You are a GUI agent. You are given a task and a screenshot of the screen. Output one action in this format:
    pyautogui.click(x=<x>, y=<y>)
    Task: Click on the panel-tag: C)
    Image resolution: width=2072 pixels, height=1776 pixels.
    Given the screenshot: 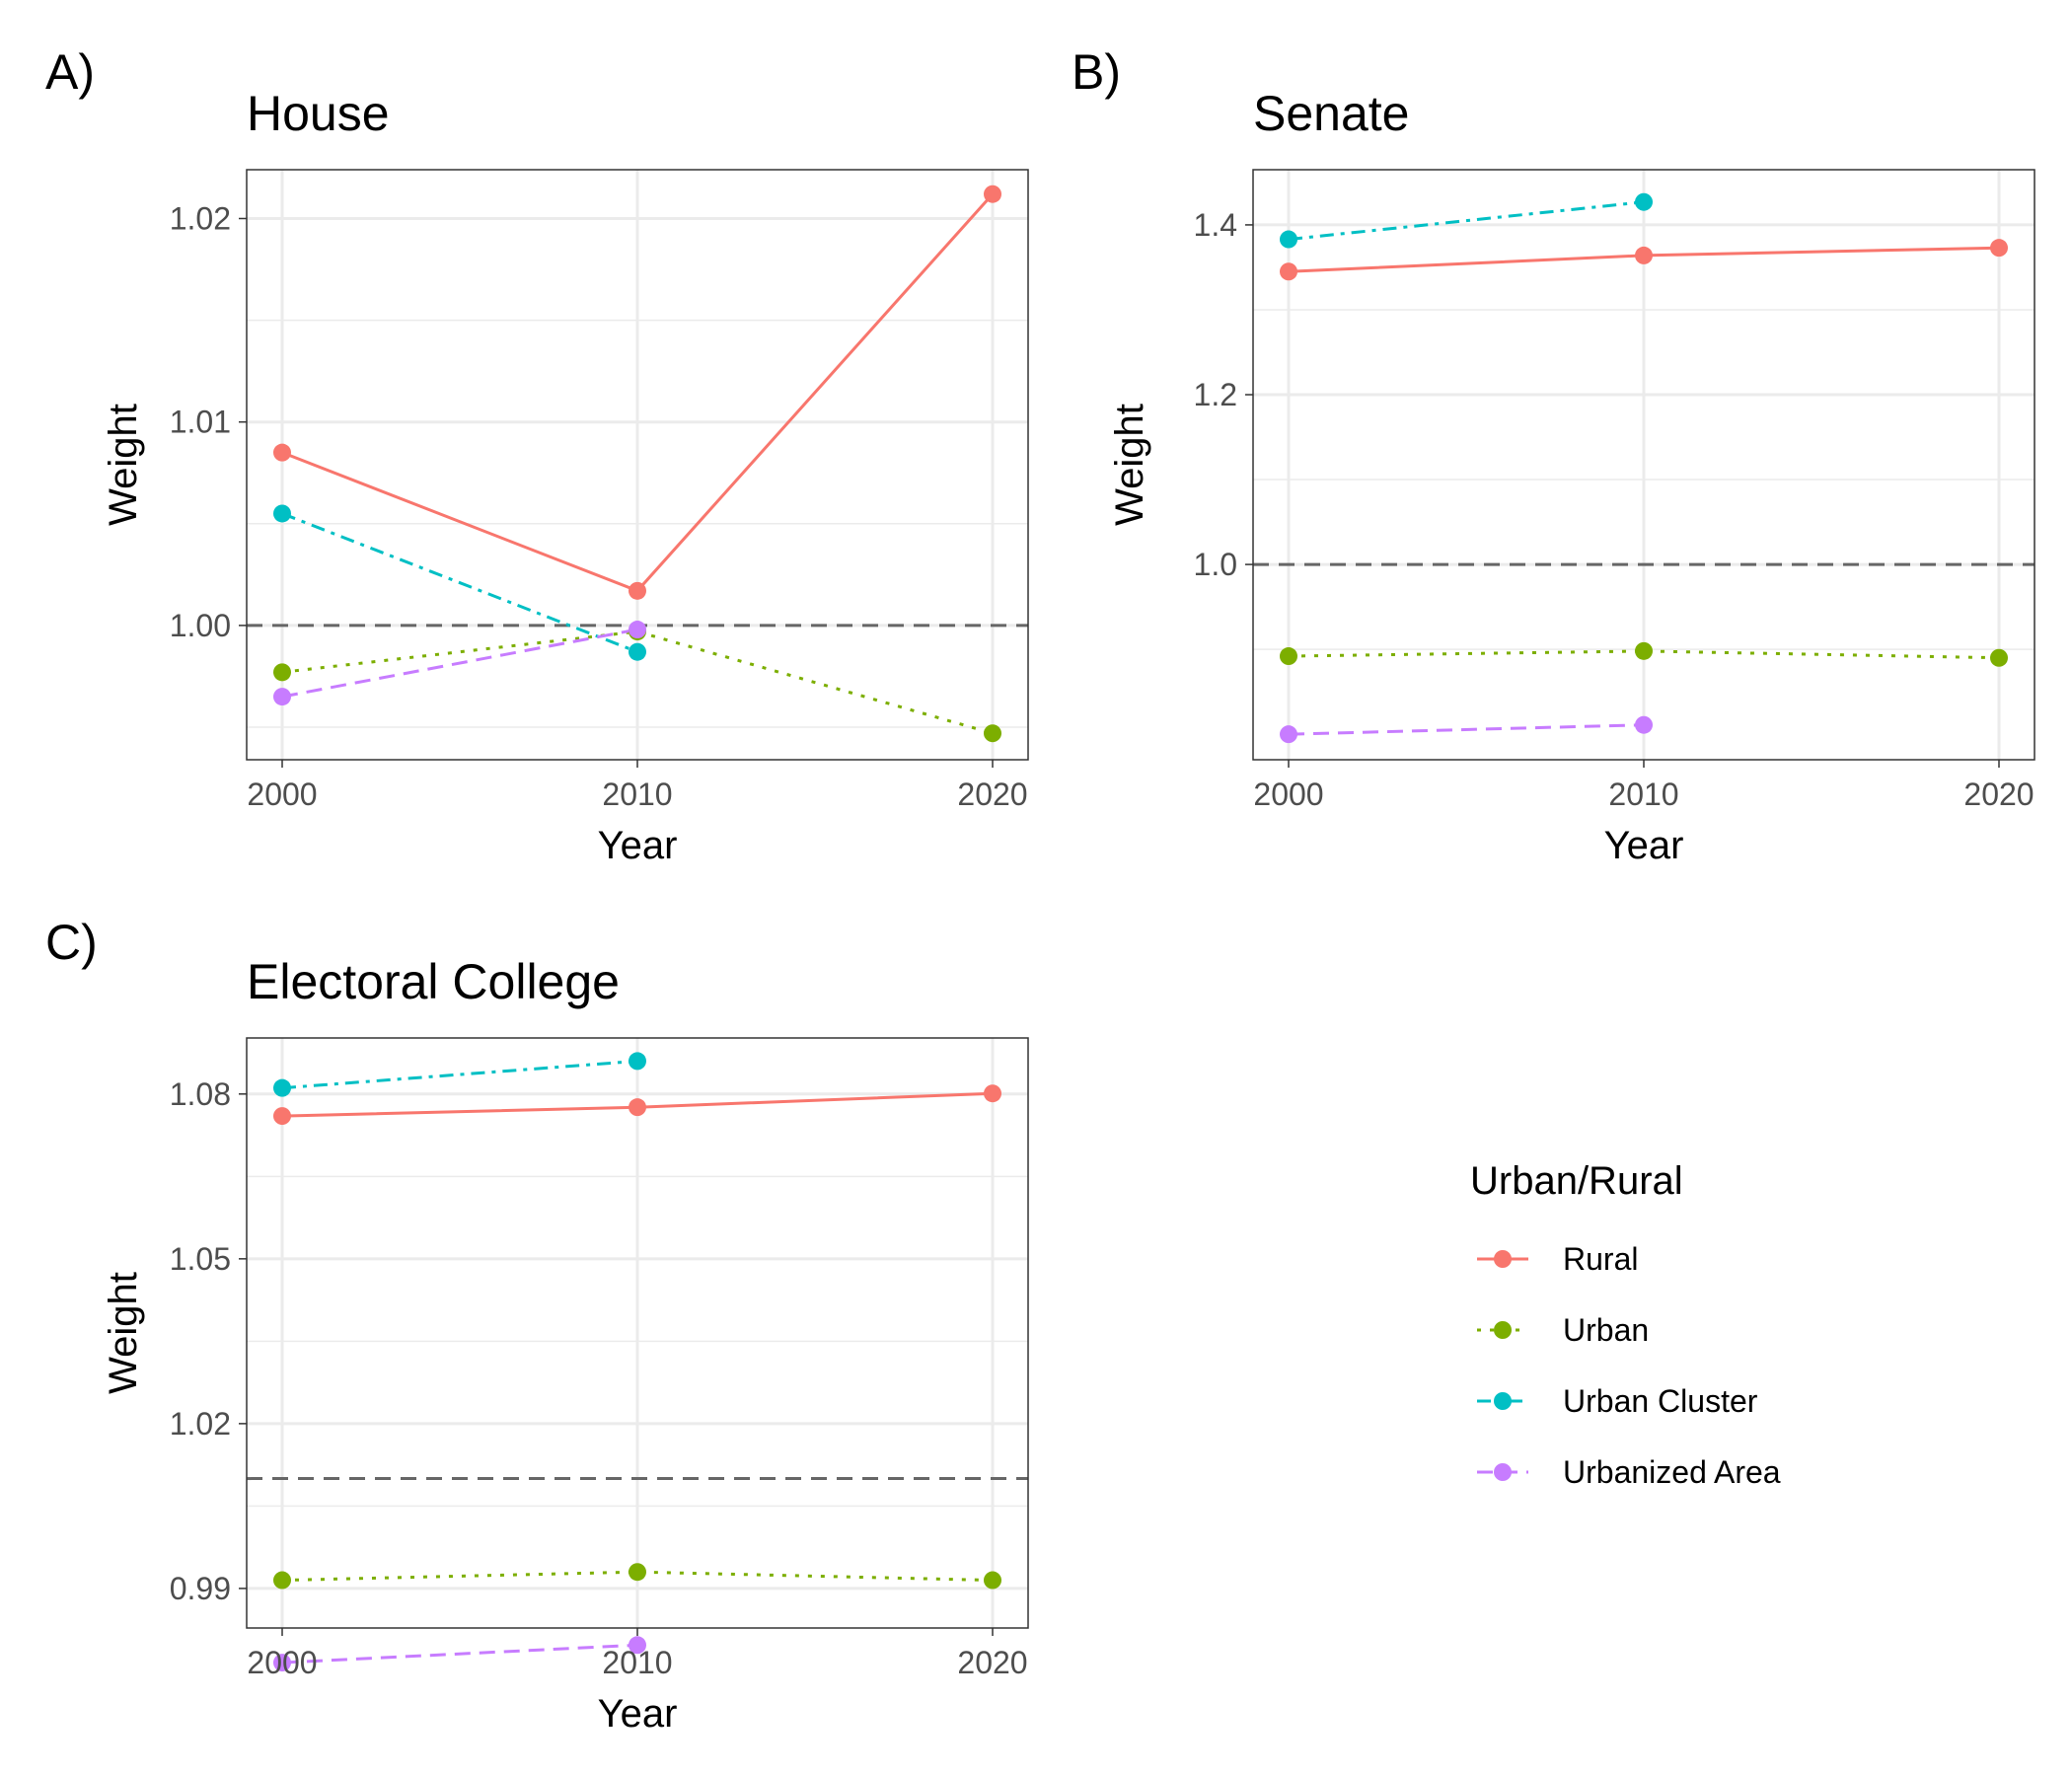 What is the action you would take?
    pyautogui.click(x=72, y=943)
    